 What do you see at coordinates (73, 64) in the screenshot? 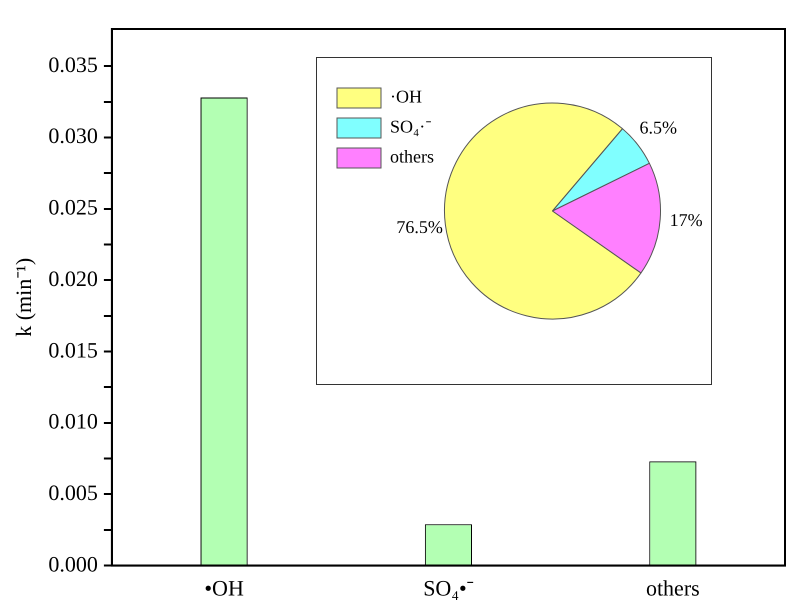
I see `y-tick-label: 0.035` at bounding box center [73, 64].